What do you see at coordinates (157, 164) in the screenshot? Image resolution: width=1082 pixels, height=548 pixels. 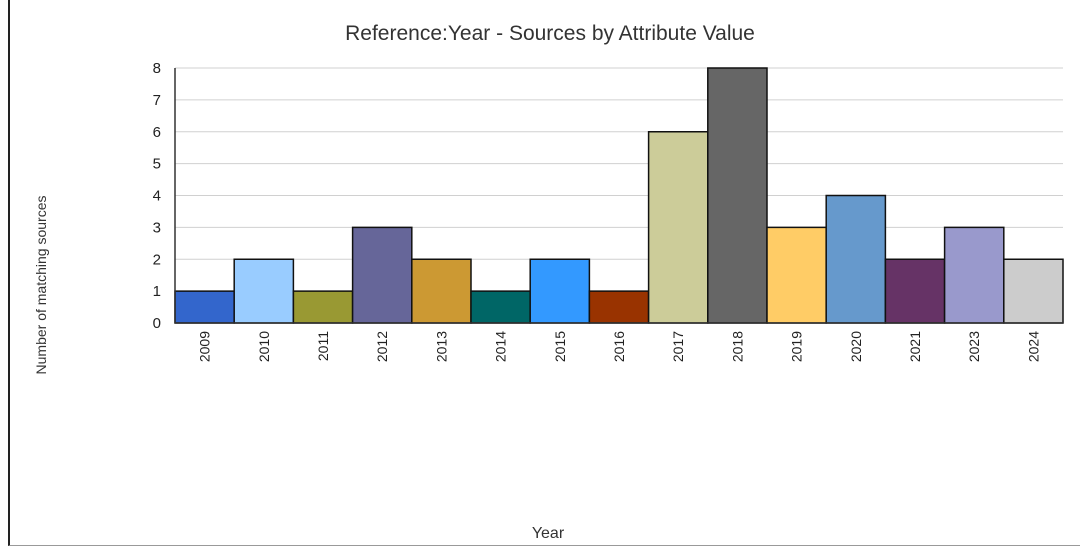 I see `y-tick-label: 5` at bounding box center [157, 164].